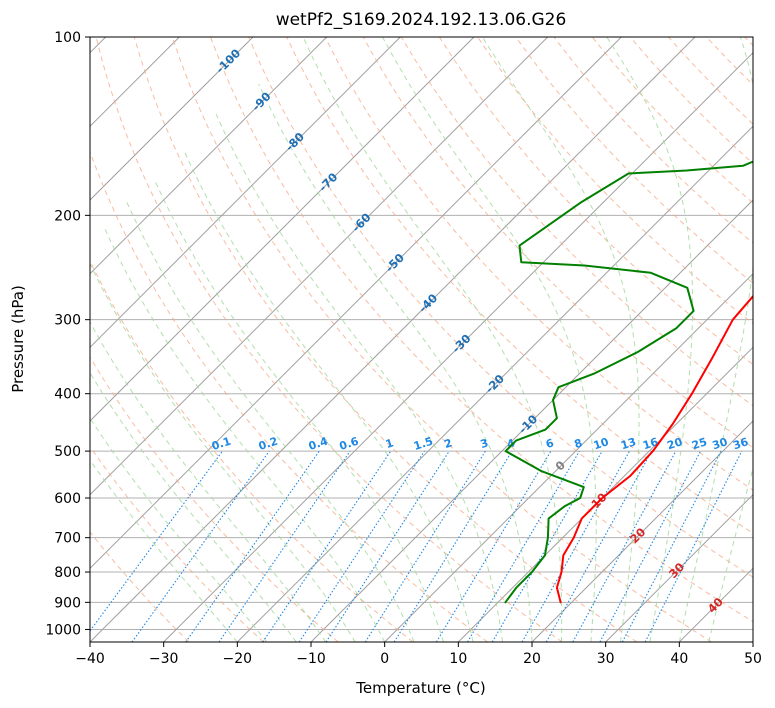 This screenshot has width=775, height=708. Describe the element at coordinates (384, 659) in the screenshot. I see `x-tick-label: 0` at that location.